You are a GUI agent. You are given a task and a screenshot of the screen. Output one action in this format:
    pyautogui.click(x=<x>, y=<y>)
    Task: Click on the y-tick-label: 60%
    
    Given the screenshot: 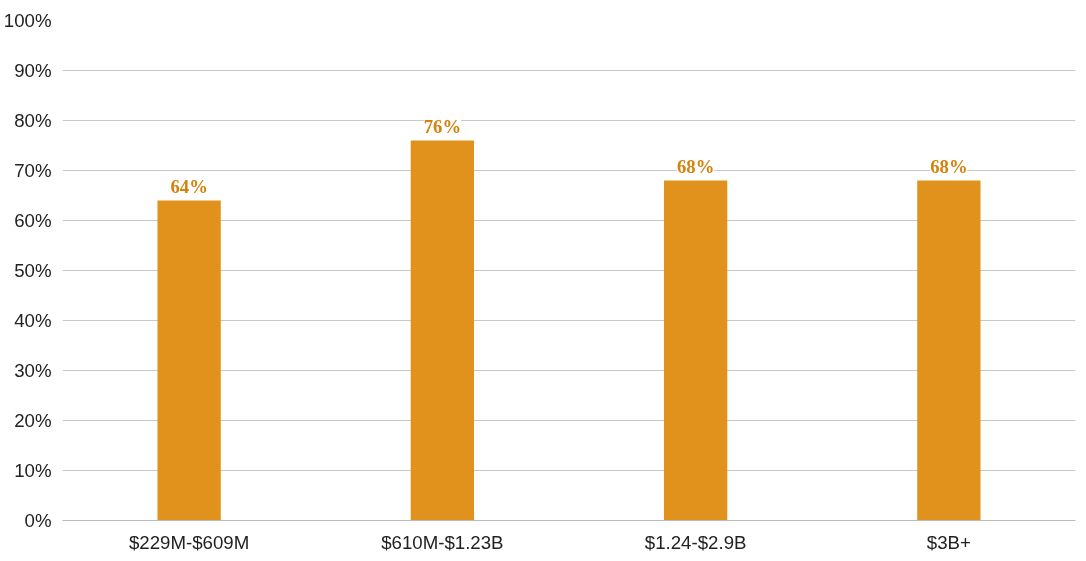 What is the action you would take?
    pyautogui.click(x=33, y=220)
    